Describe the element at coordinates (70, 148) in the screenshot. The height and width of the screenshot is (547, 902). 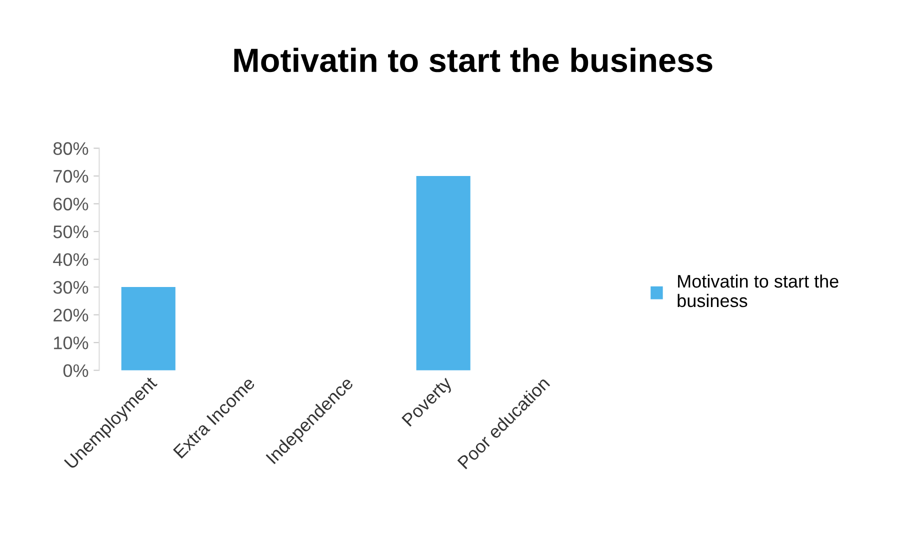
I see `y-tick-label: 80%` at that location.